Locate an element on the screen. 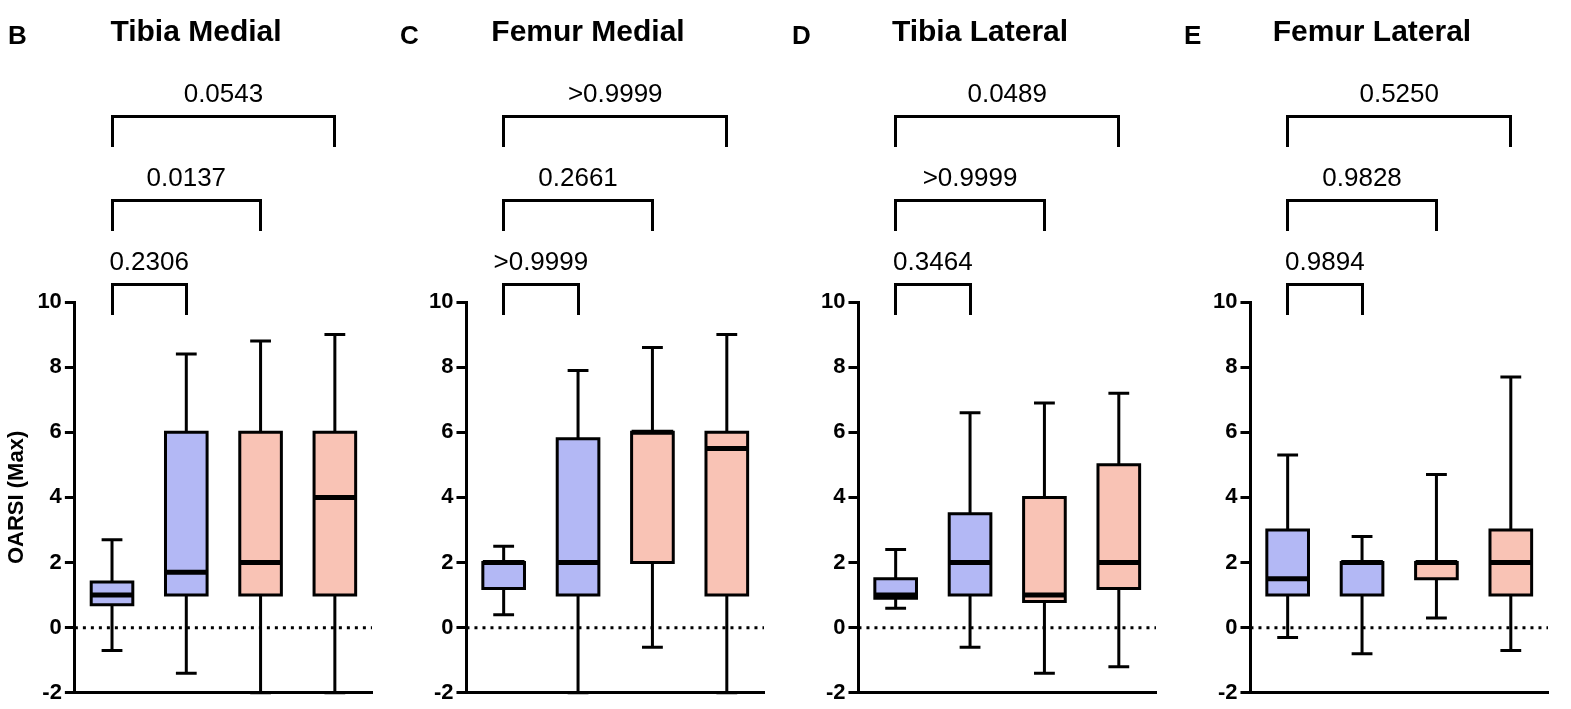 This screenshot has height=709, width=1571. text: 0.2661 is located at coordinates (578, 177).